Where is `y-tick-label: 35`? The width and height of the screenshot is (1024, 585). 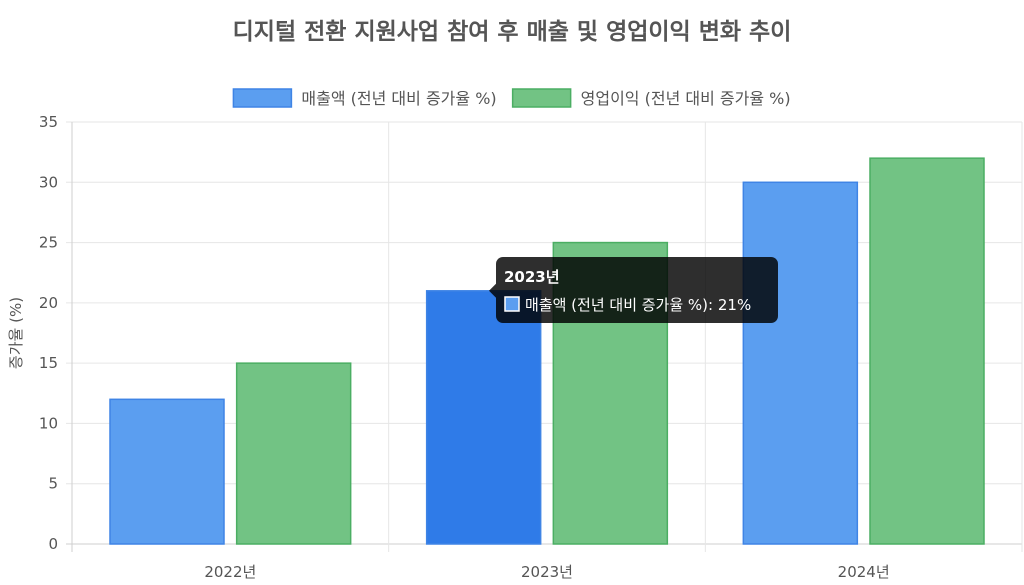
y-tick-label: 35 is located at coordinates (48, 122).